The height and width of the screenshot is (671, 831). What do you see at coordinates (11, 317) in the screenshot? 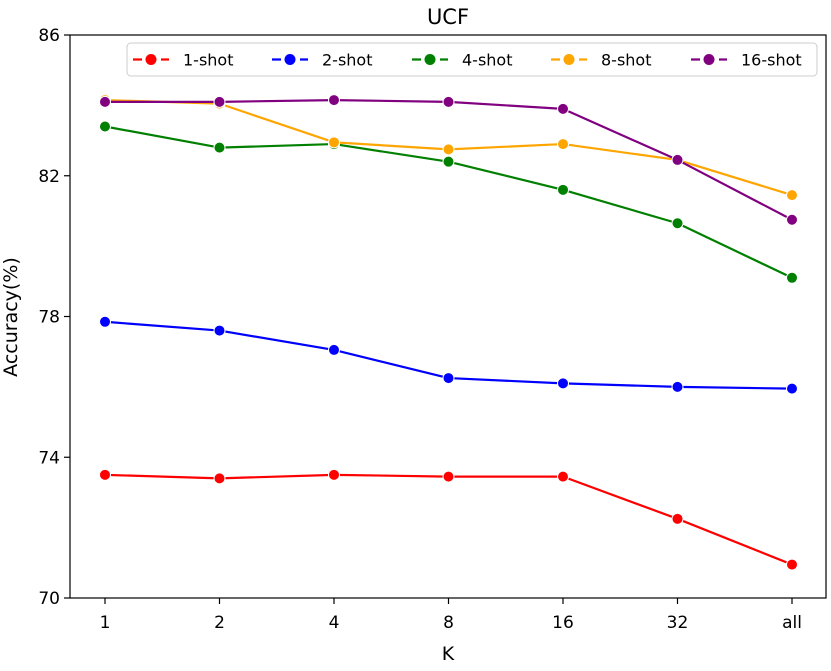
I see `y-axis-label: Accuracy(%)` at bounding box center [11, 317].